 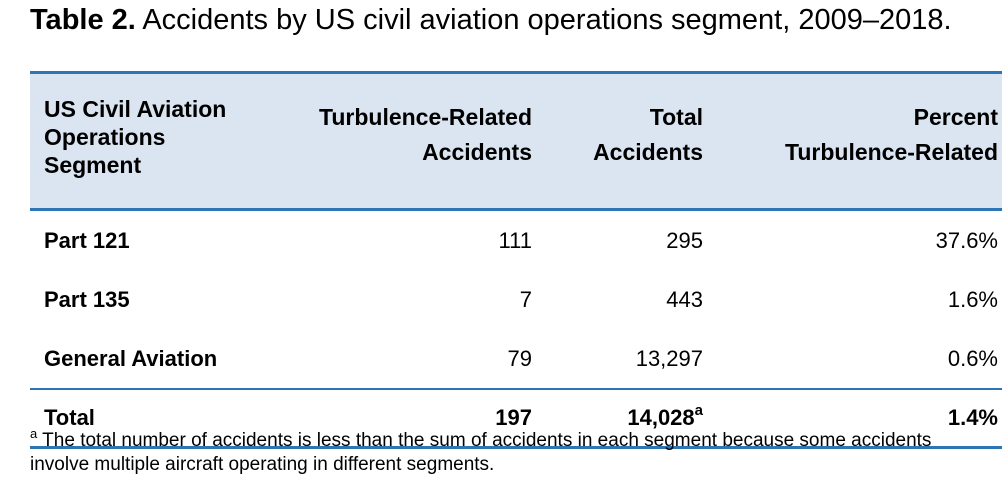 I want to click on header-segment: US Civil Aviation Operations Segment, so click(x=163, y=141).